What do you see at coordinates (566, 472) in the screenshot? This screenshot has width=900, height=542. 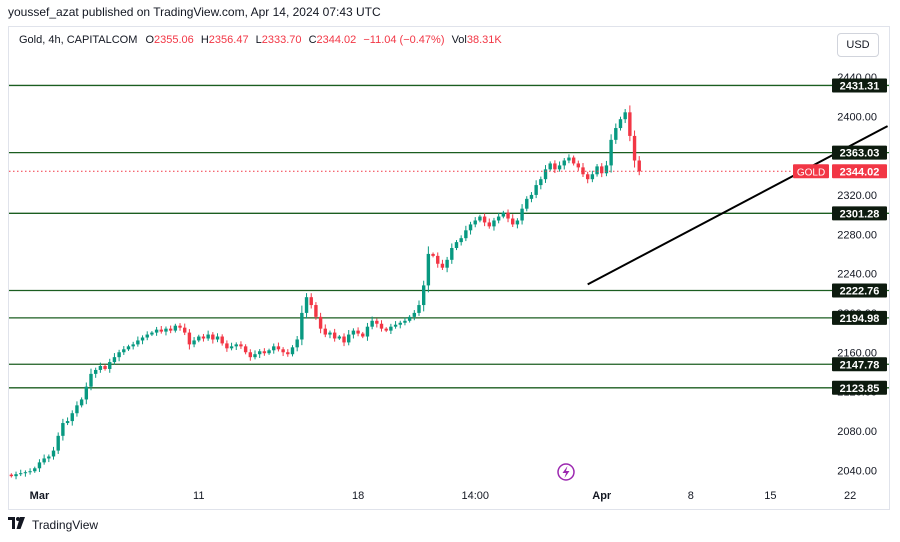 I see `event-lightning-icon` at bounding box center [566, 472].